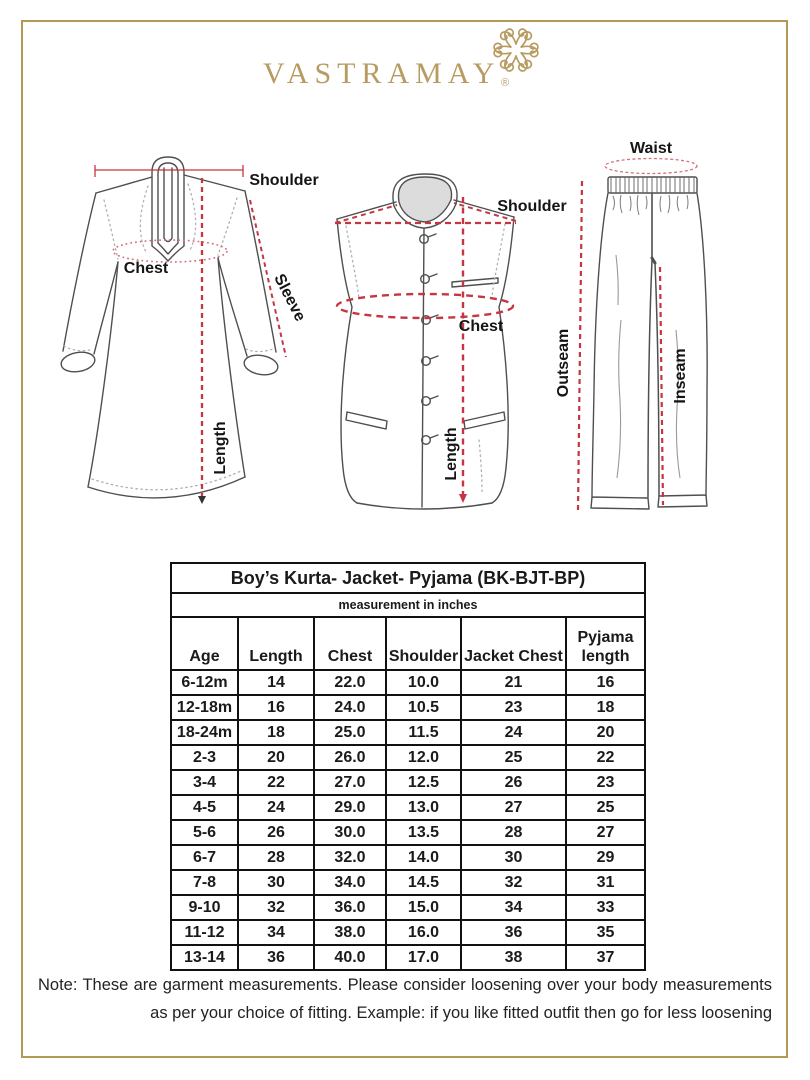  What do you see at coordinates (276, 732) in the screenshot?
I see `cell-length: 18` at bounding box center [276, 732].